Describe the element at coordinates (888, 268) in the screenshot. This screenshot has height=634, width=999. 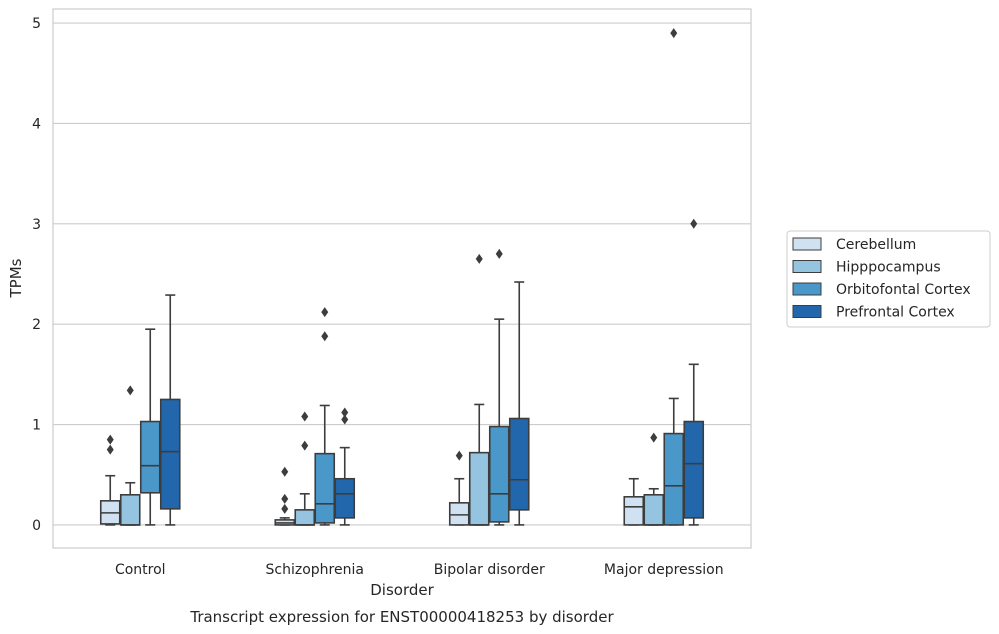
I see `legend-label: Hipppocampus` at that location.